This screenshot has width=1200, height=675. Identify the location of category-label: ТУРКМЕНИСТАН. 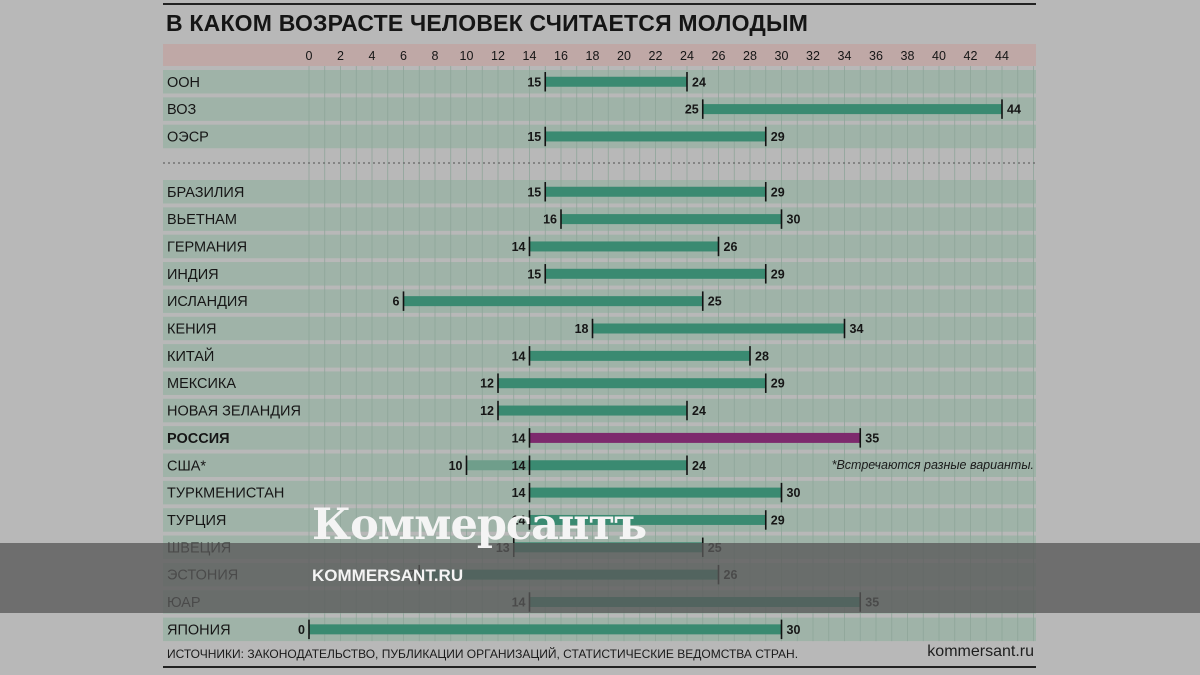
(225, 494).